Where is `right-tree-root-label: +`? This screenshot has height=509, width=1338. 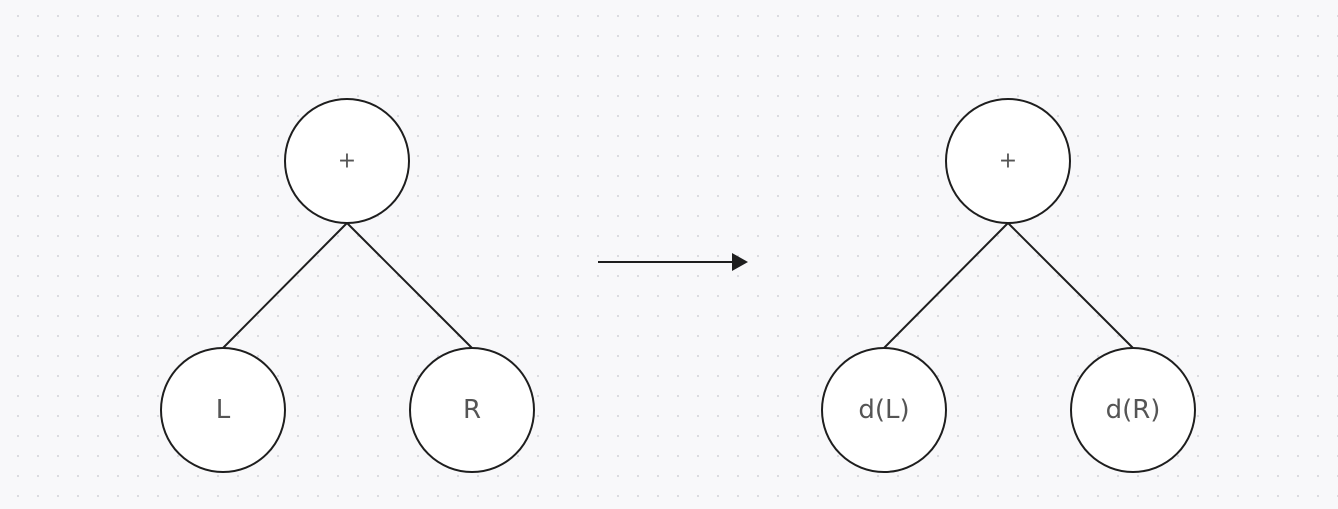 right-tree-root-label: + is located at coordinates (1008, 161).